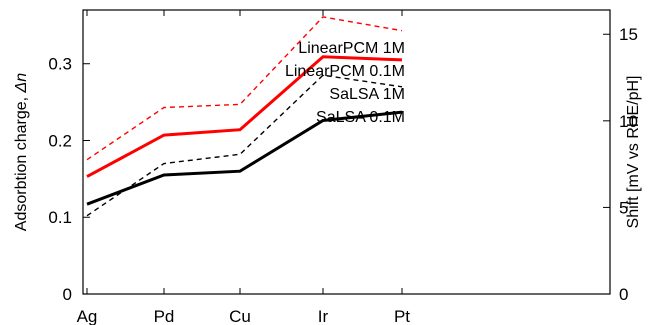 The height and width of the screenshot is (325, 654). What do you see at coordinates (623, 207) in the screenshot?
I see `y2-tick-label: 5` at bounding box center [623, 207].